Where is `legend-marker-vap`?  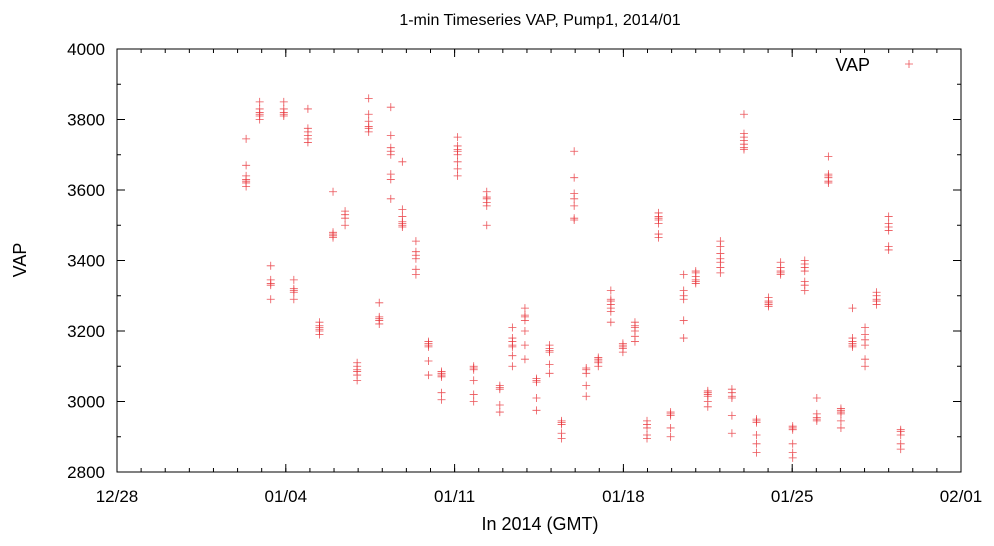
legend-marker-vap is located at coordinates (909, 64).